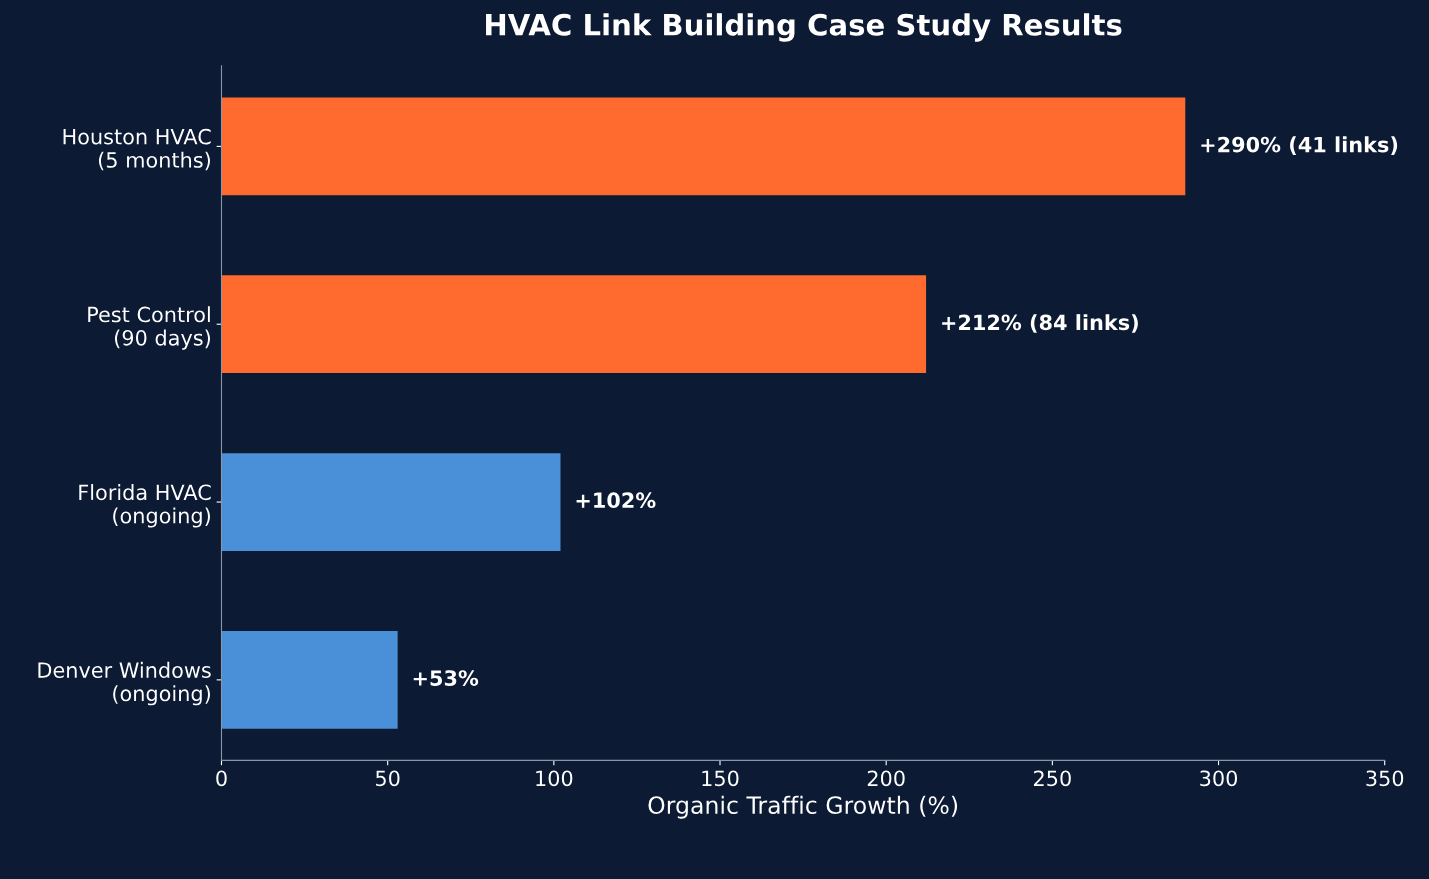 The image size is (1429, 879). What do you see at coordinates (446, 678) in the screenshot?
I see `data-label: +53%` at bounding box center [446, 678].